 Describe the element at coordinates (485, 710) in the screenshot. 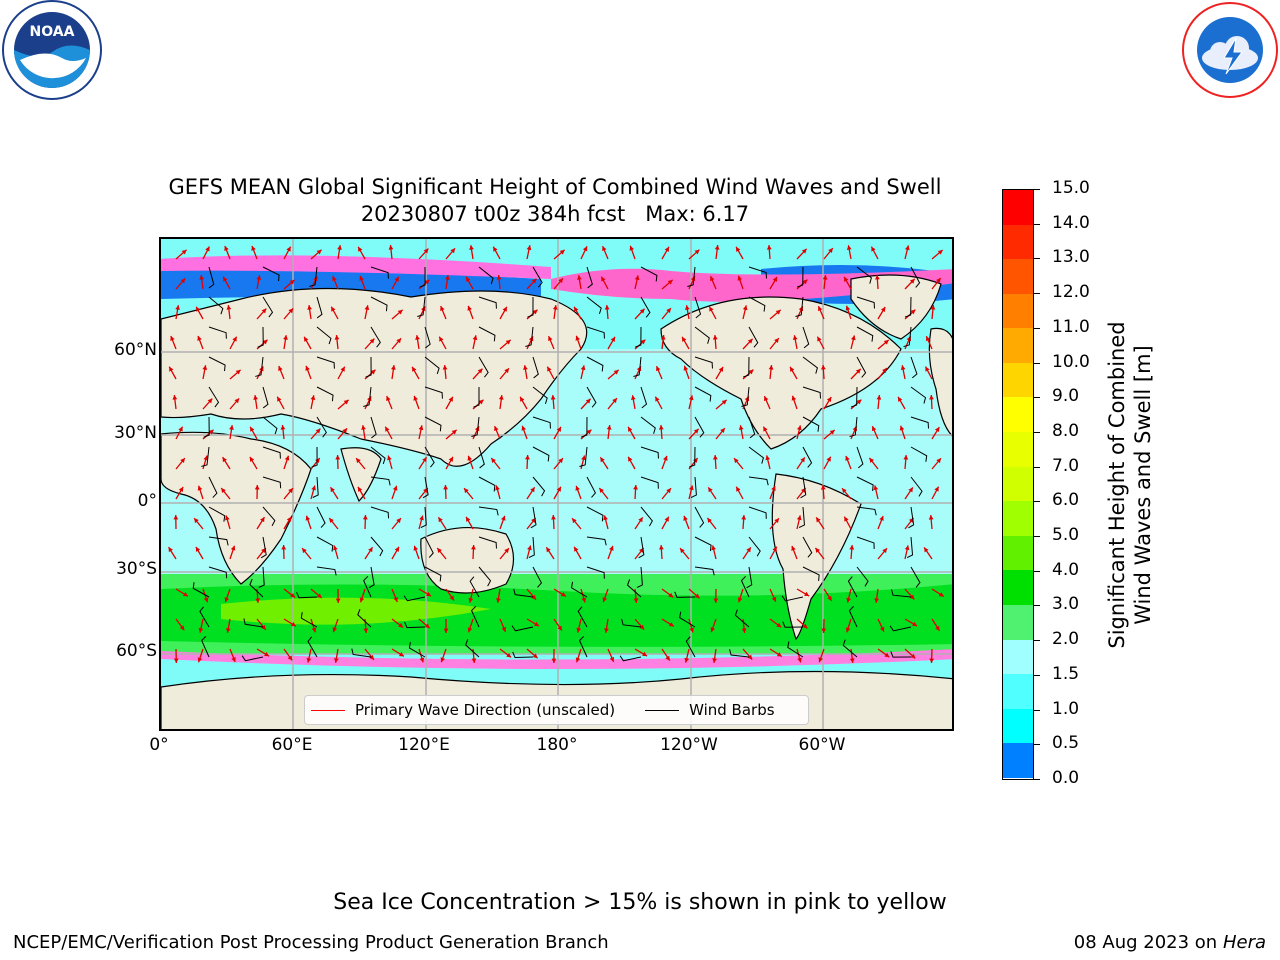

I see `legend-wave-direction: Primary Wave Direction (unscaled)` at that location.